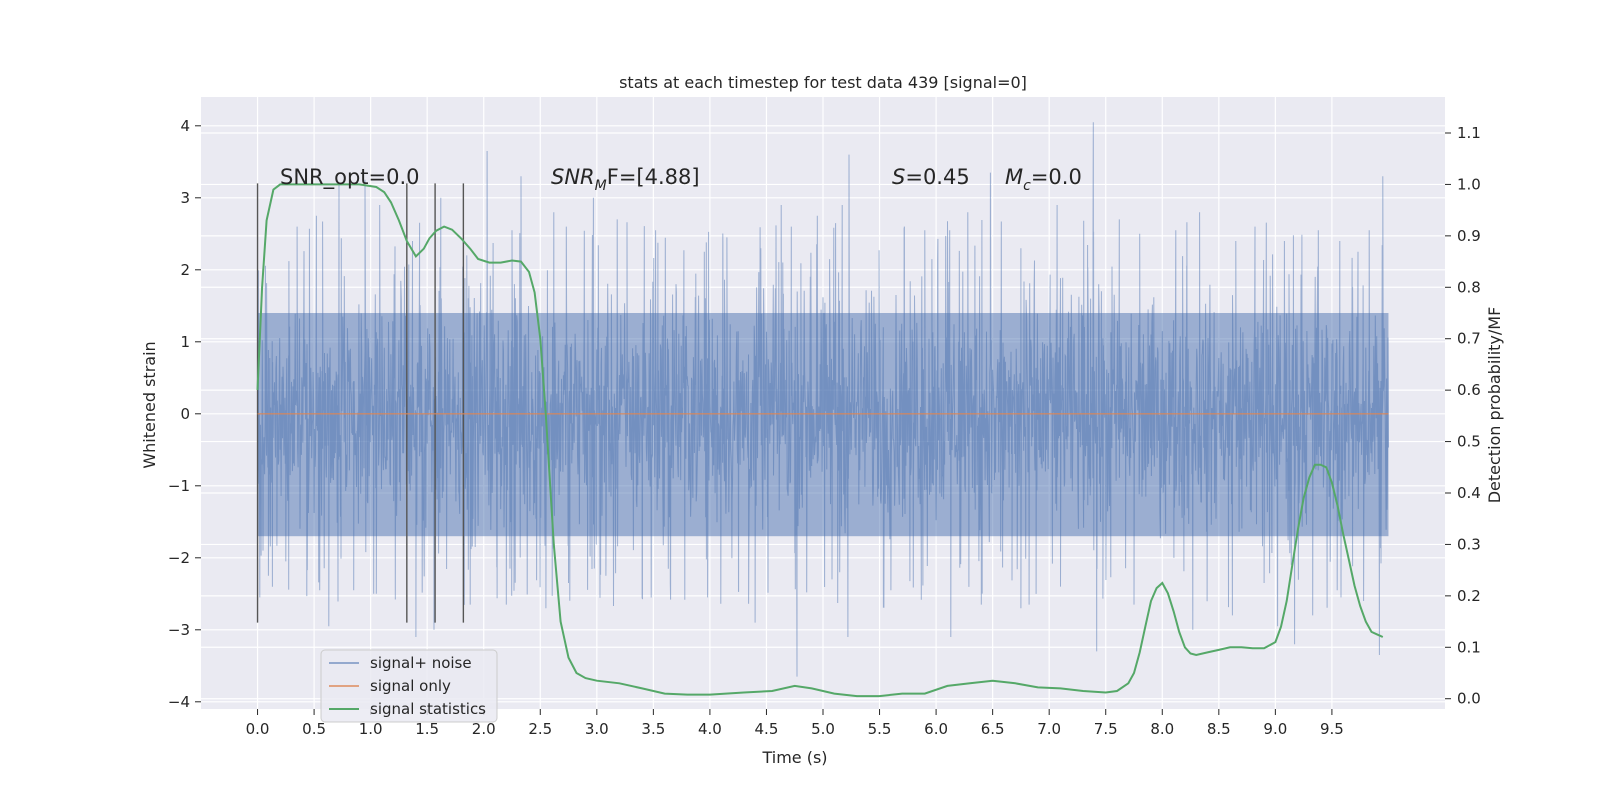  What do you see at coordinates (314, 729) in the screenshot?
I see `x-tick-label: 0.5` at bounding box center [314, 729].